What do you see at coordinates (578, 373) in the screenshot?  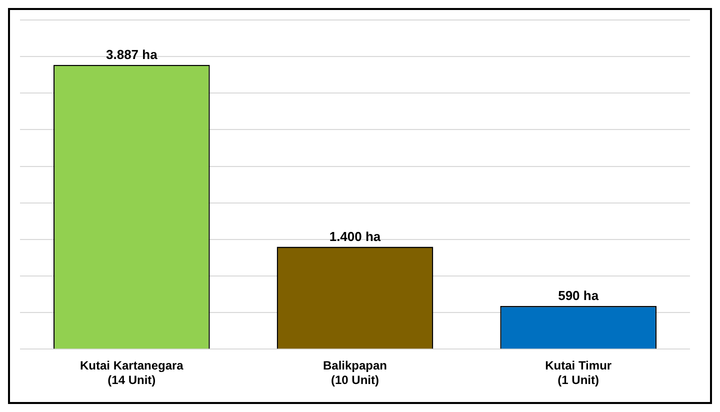 I see `x-tick-label: Kutai Timur (1 Unit)` at bounding box center [578, 373].